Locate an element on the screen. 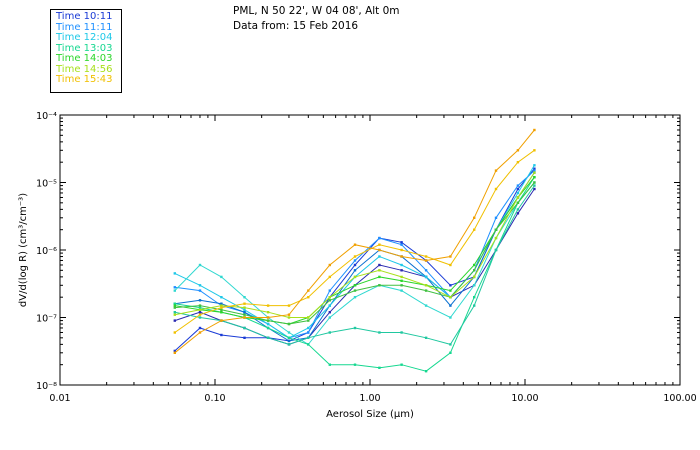 This screenshot has width=700, height=450. x-tick-label: 1.00 is located at coordinates (369, 398).